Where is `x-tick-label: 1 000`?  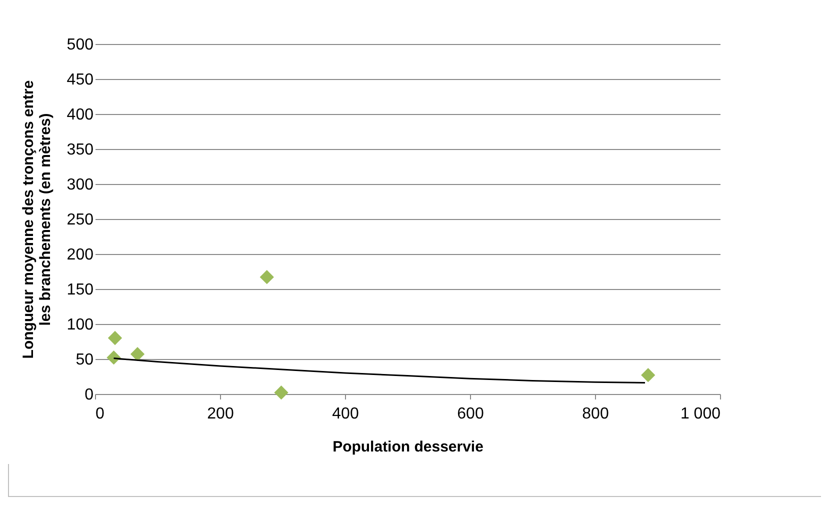
x-tick-label: 1 000 is located at coordinates (700, 414).